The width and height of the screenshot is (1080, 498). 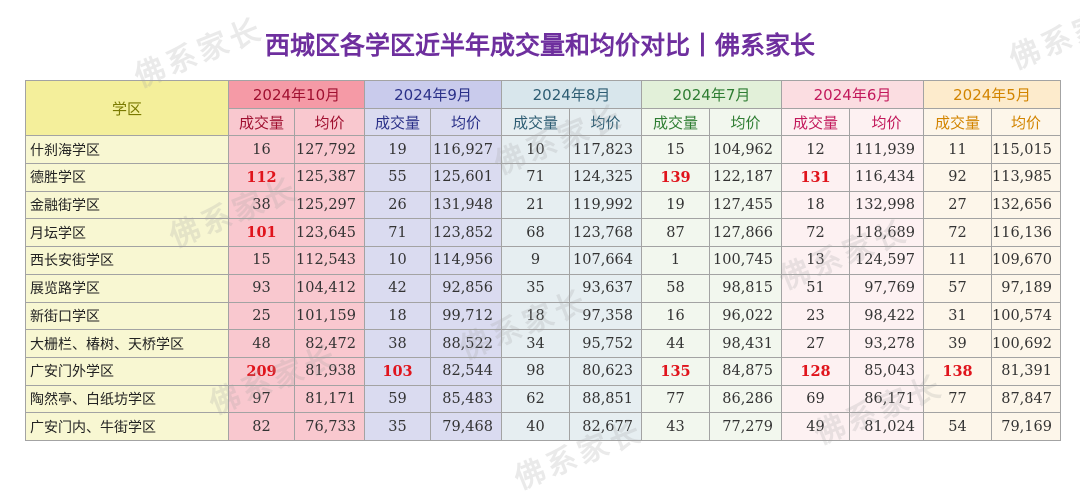 I want to click on price-cell: 107,664, so click(x=605, y=260).